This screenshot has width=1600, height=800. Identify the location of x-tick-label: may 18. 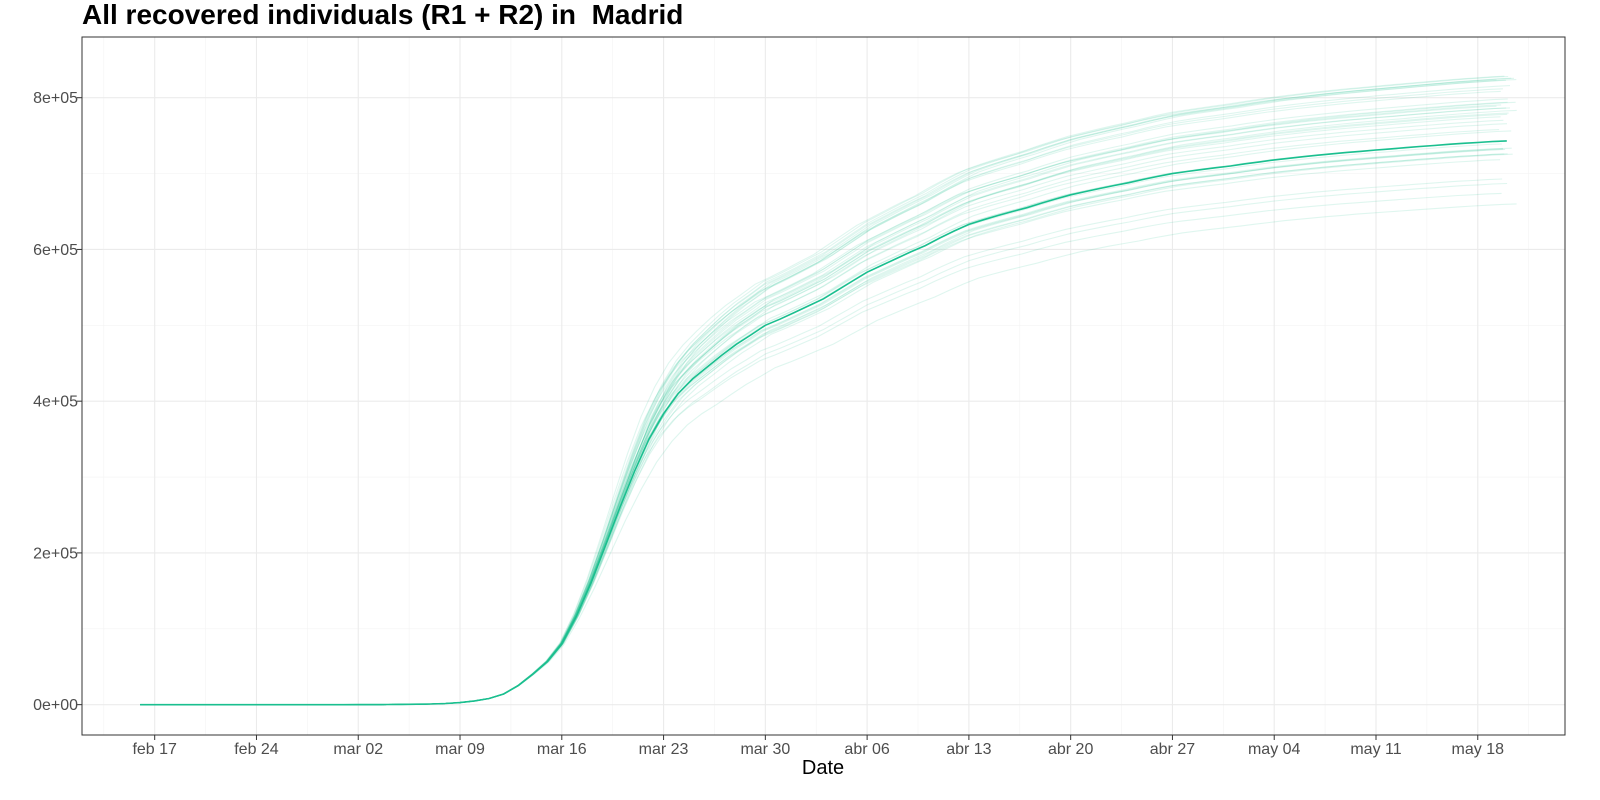
(1478, 749).